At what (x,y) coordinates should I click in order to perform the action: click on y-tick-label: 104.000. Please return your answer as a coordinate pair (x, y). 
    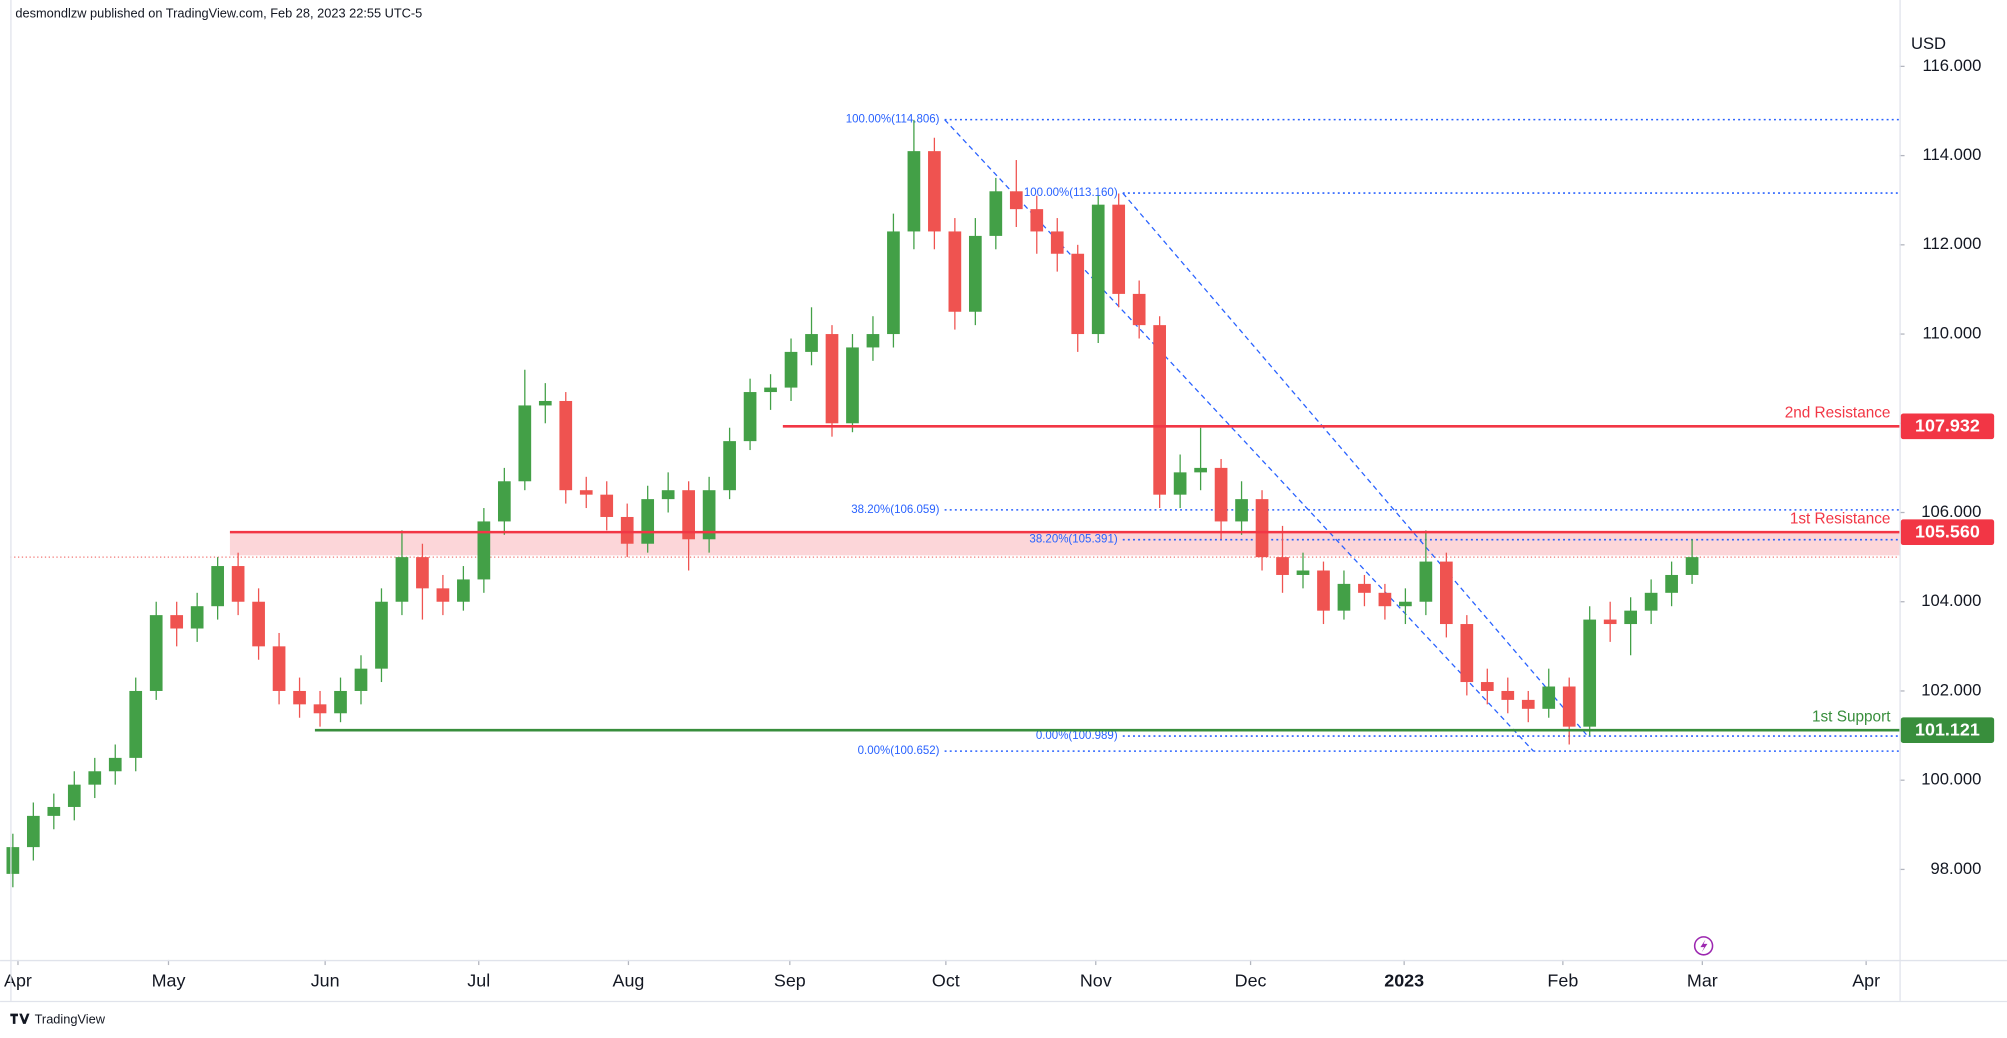
    Looking at the image, I should click on (1951, 600).